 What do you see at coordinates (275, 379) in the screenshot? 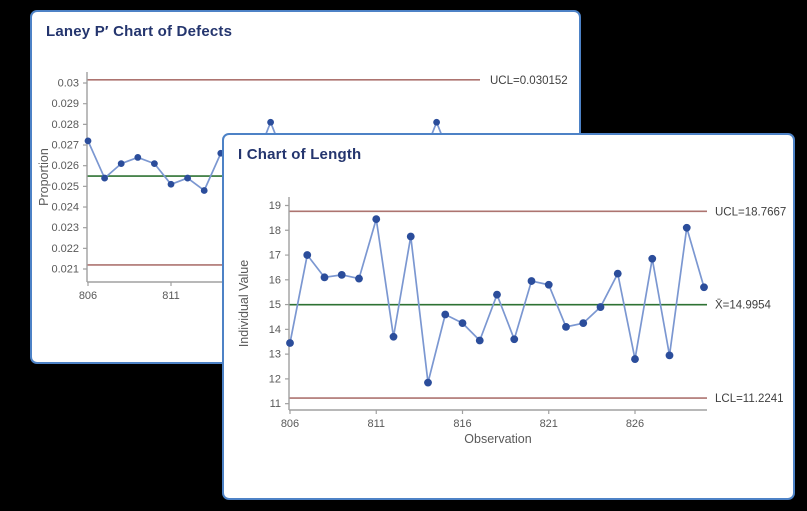
I see `y-tick-label: 12` at bounding box center [275, 379].